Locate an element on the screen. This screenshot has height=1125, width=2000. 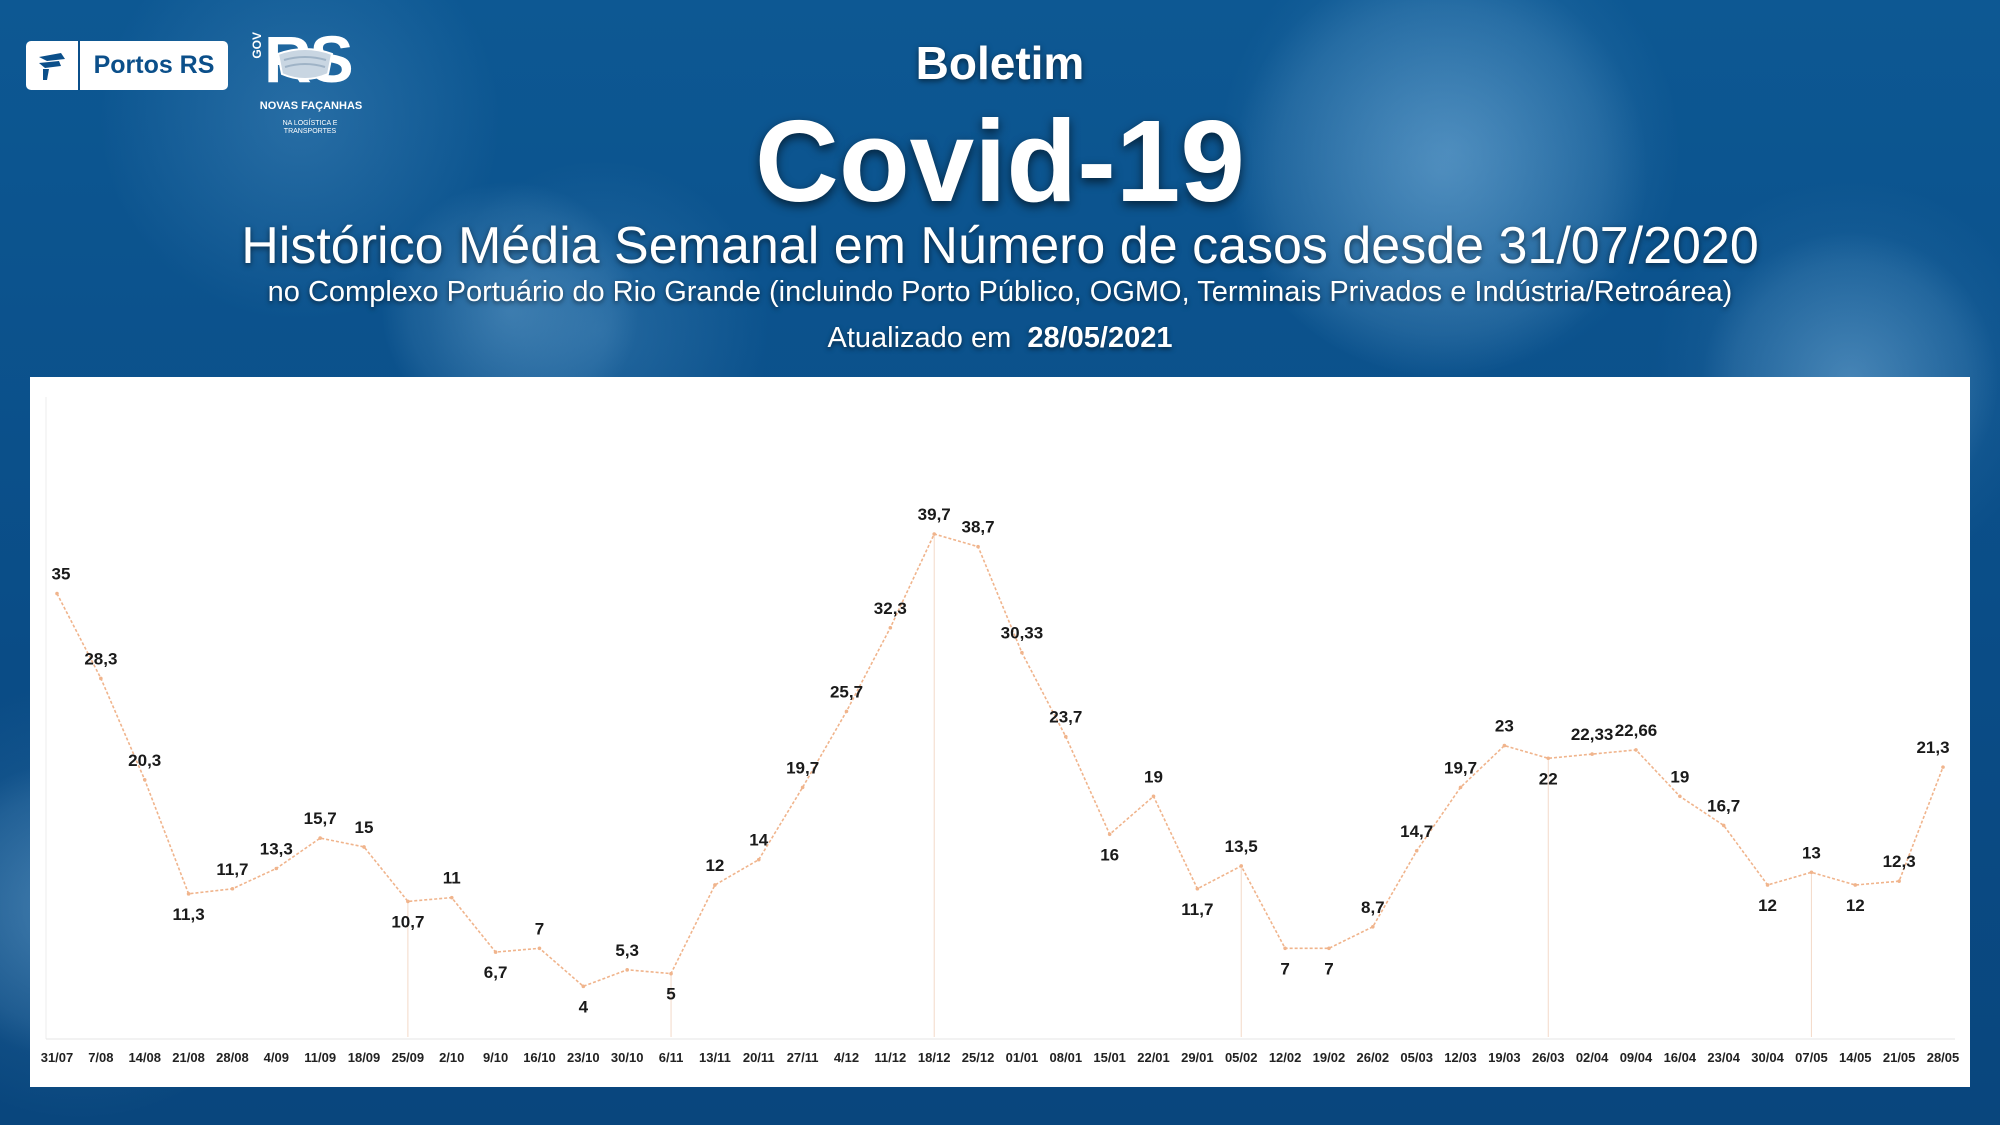
data-label: 22 is located at coordinates (1548, 778).